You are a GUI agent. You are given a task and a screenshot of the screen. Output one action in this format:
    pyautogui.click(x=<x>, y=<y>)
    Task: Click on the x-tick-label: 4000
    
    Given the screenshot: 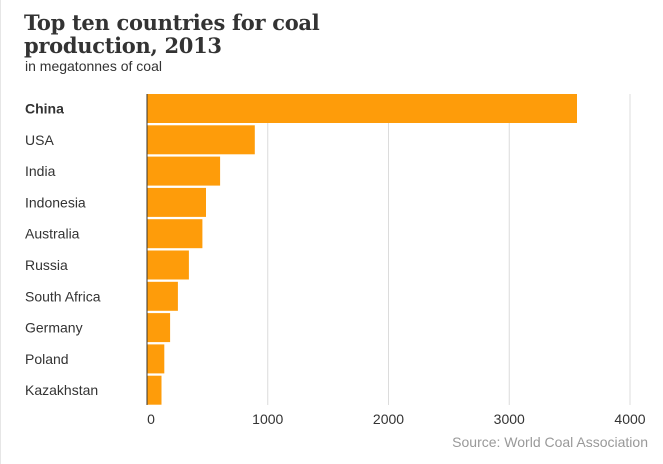 What is the action you would take?
    pyautogui.click(x=629, y=419)
    